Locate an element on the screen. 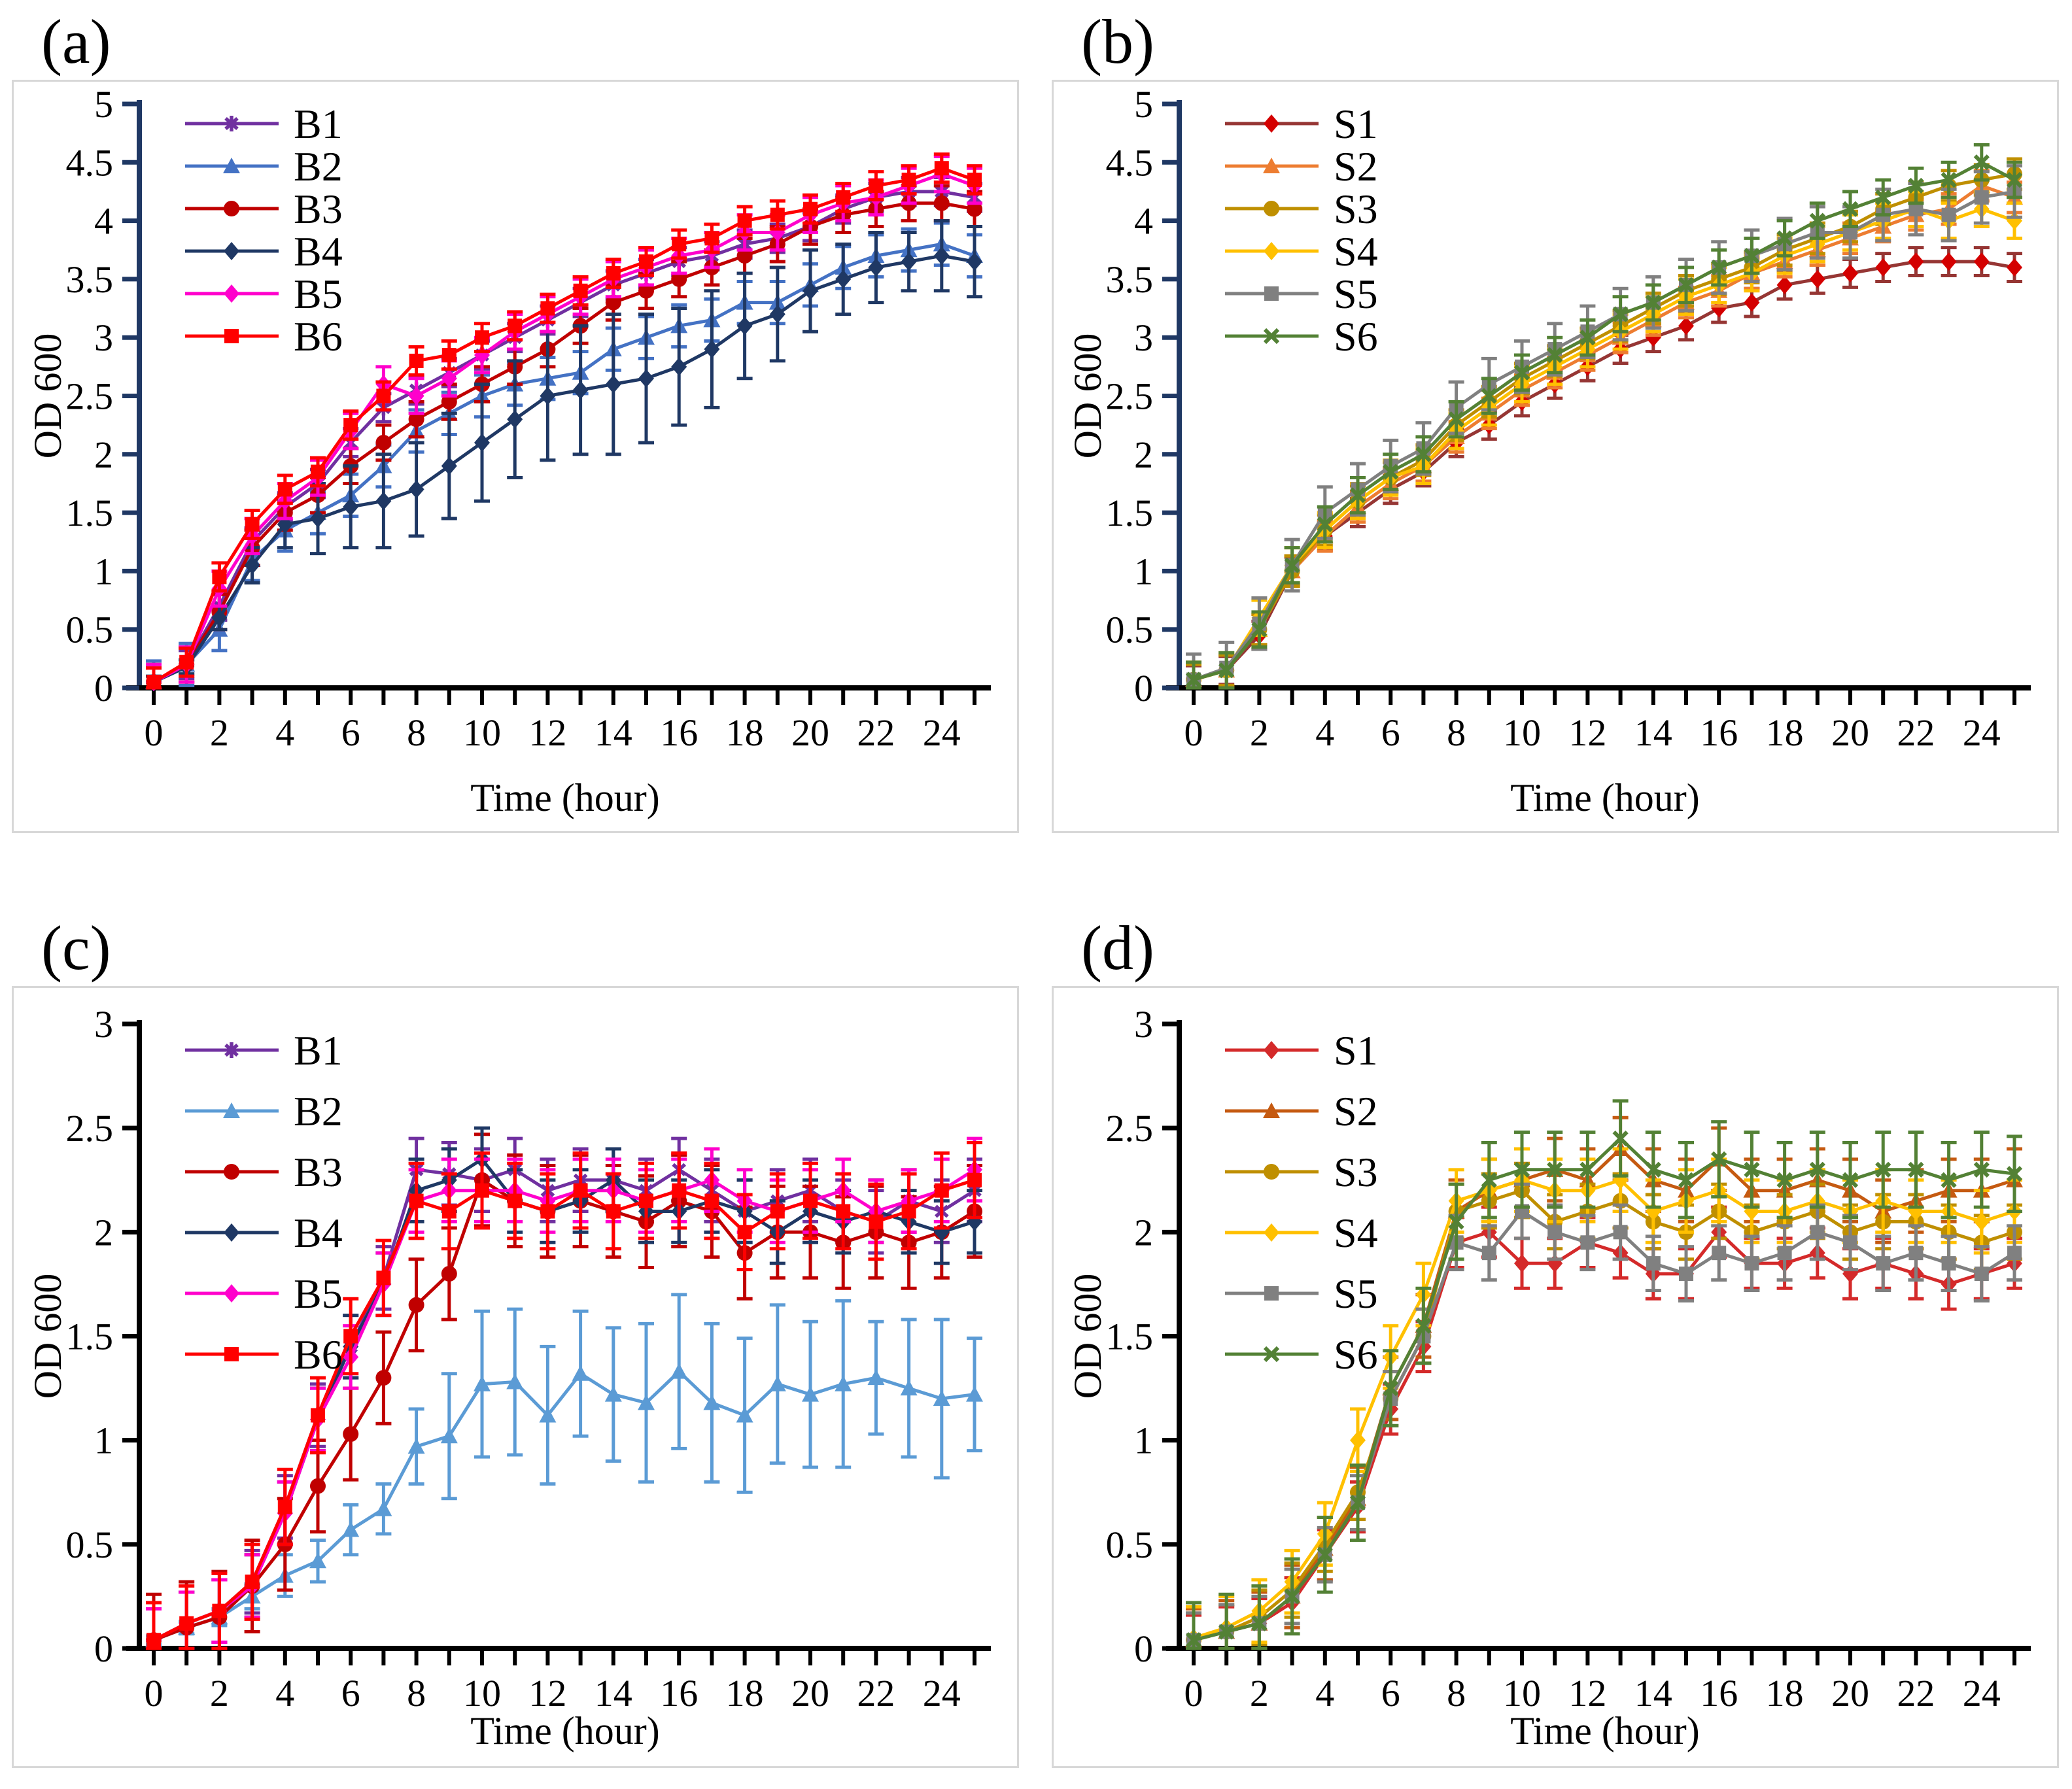 The width and height of the screenshot is (2072, 1789). panel-b-label: (b) is located at coordinates (1117, 42).